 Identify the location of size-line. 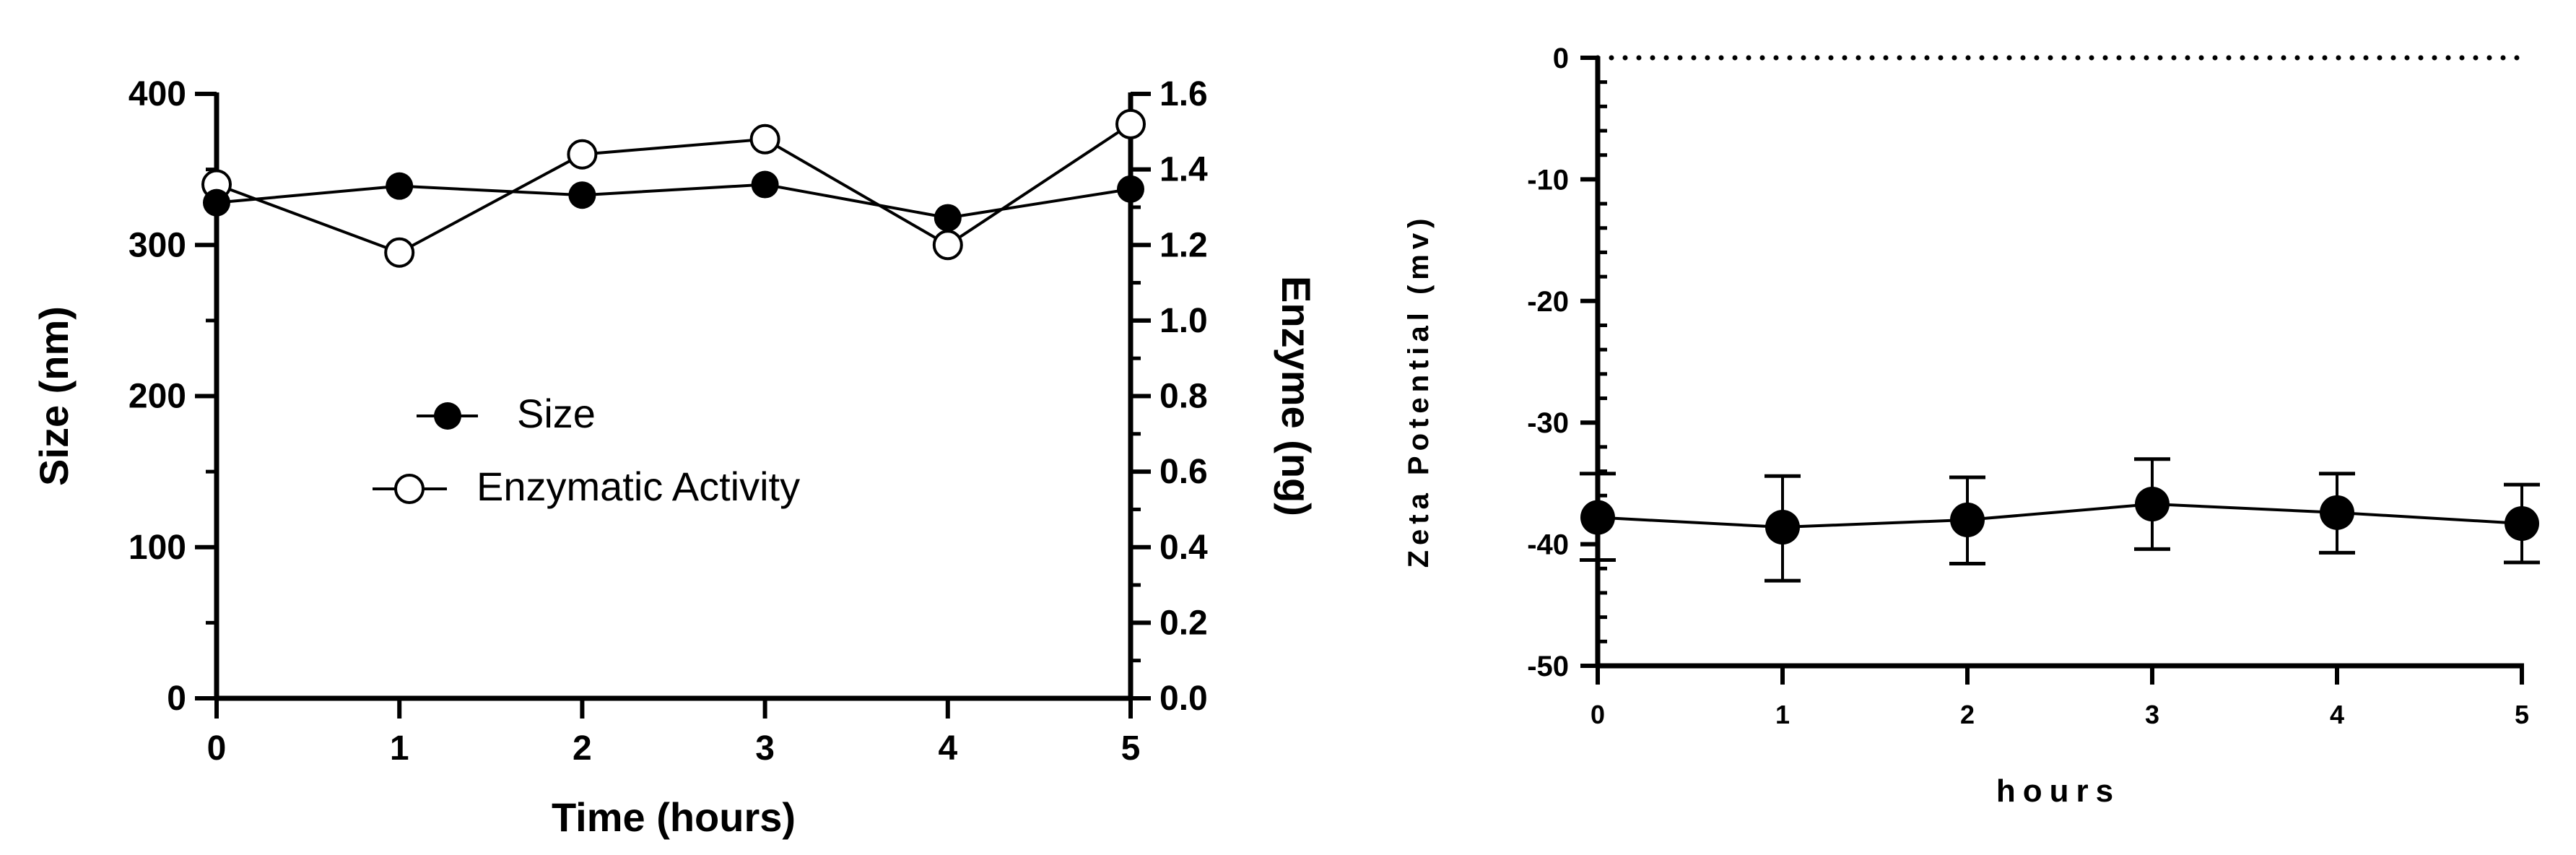
(673, 201).